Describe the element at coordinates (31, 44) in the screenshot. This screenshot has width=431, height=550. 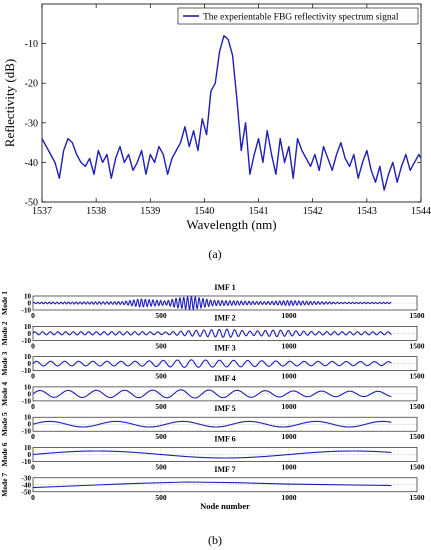
I see `y-tick-label: -10` at that location.